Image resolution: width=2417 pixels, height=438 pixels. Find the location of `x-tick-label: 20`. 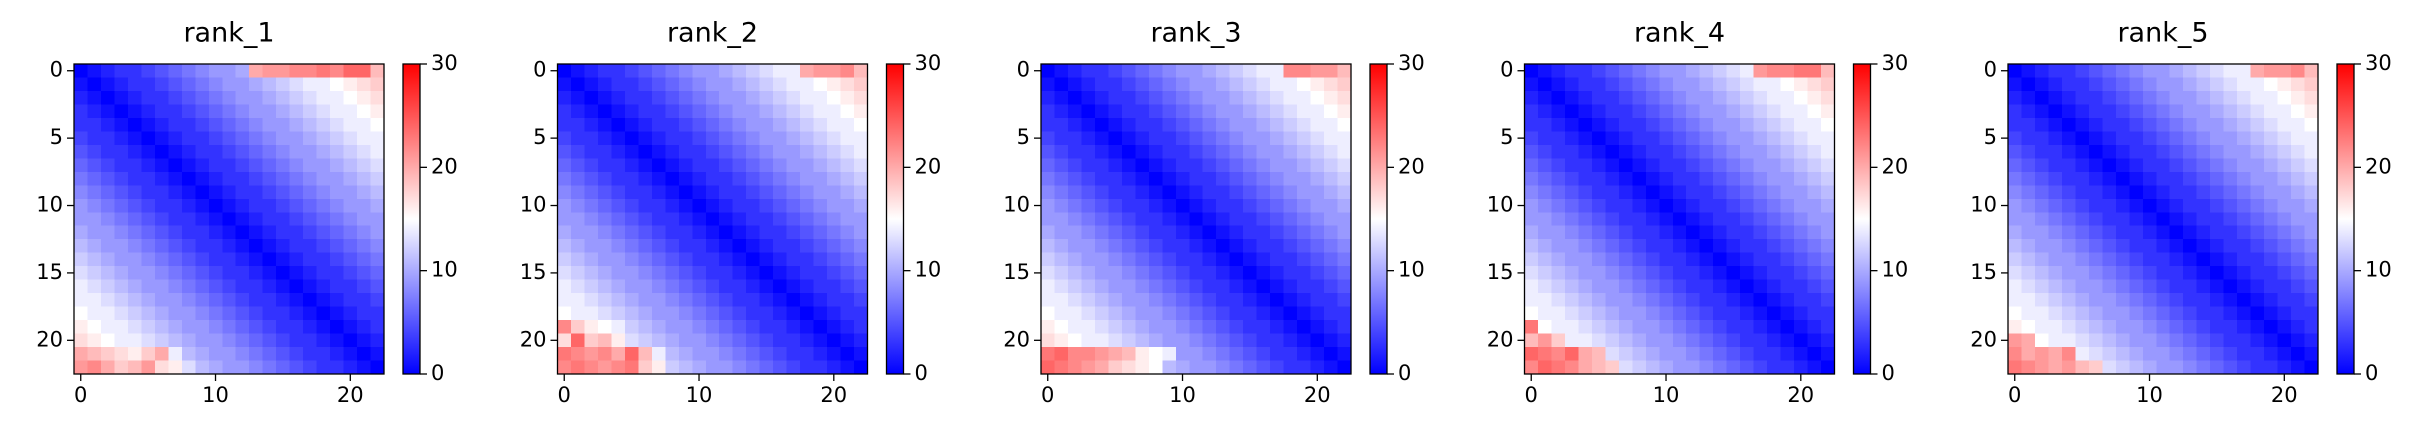

x-tick-label: 20 is located at coordinates (2284, 395).